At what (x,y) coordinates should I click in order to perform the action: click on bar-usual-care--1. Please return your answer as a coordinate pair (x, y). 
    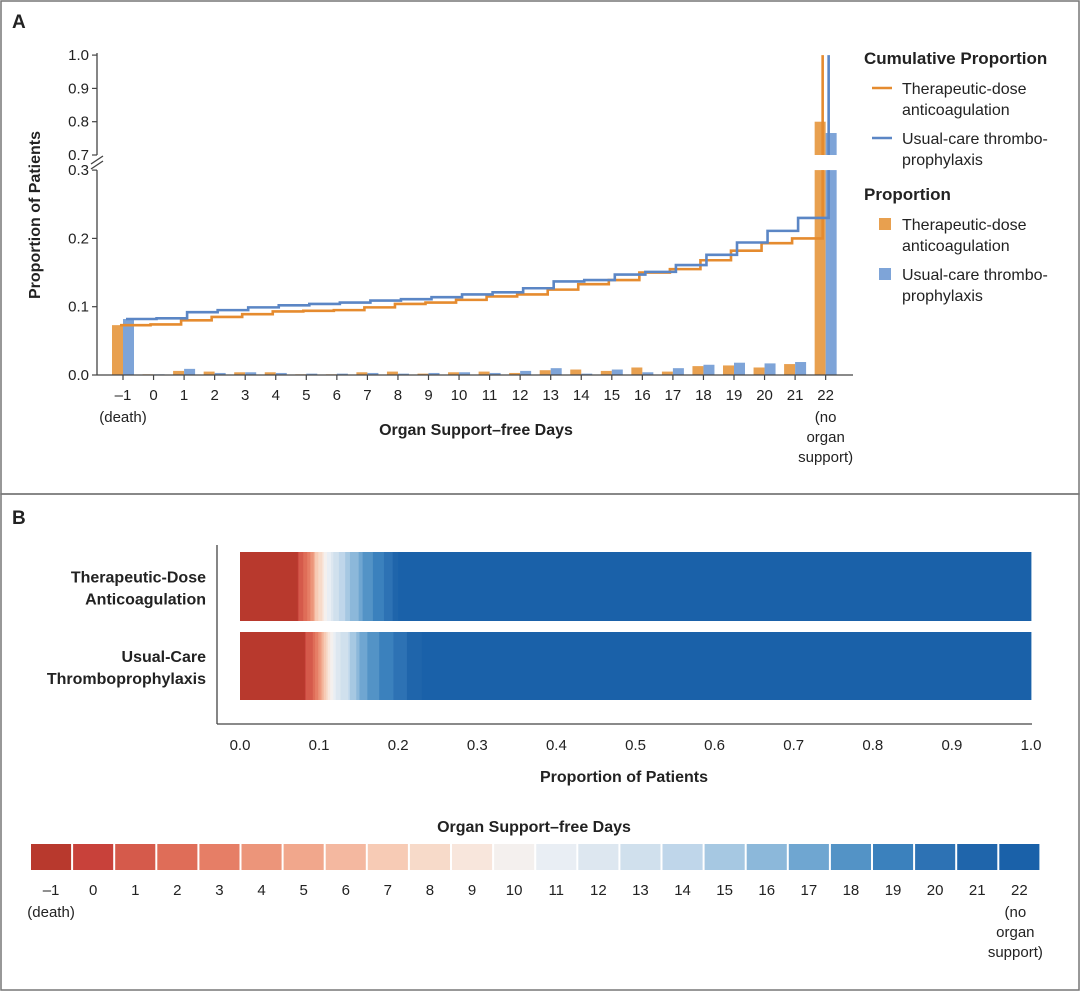
    Looking at the image, I should click on (128, 346).